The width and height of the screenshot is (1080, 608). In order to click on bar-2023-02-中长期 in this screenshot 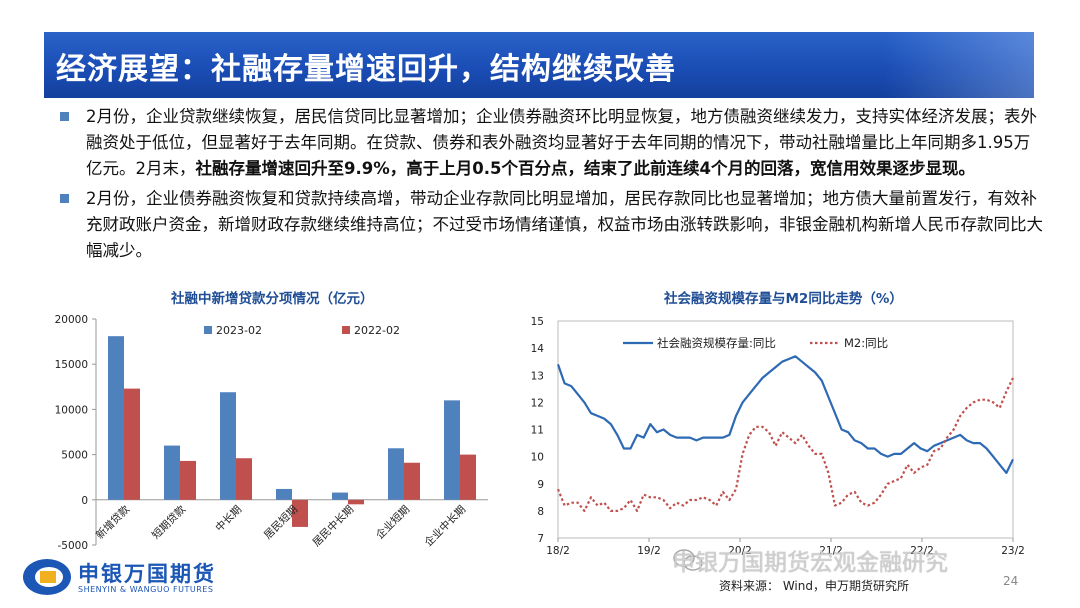, I will do `click(228, 446)`.